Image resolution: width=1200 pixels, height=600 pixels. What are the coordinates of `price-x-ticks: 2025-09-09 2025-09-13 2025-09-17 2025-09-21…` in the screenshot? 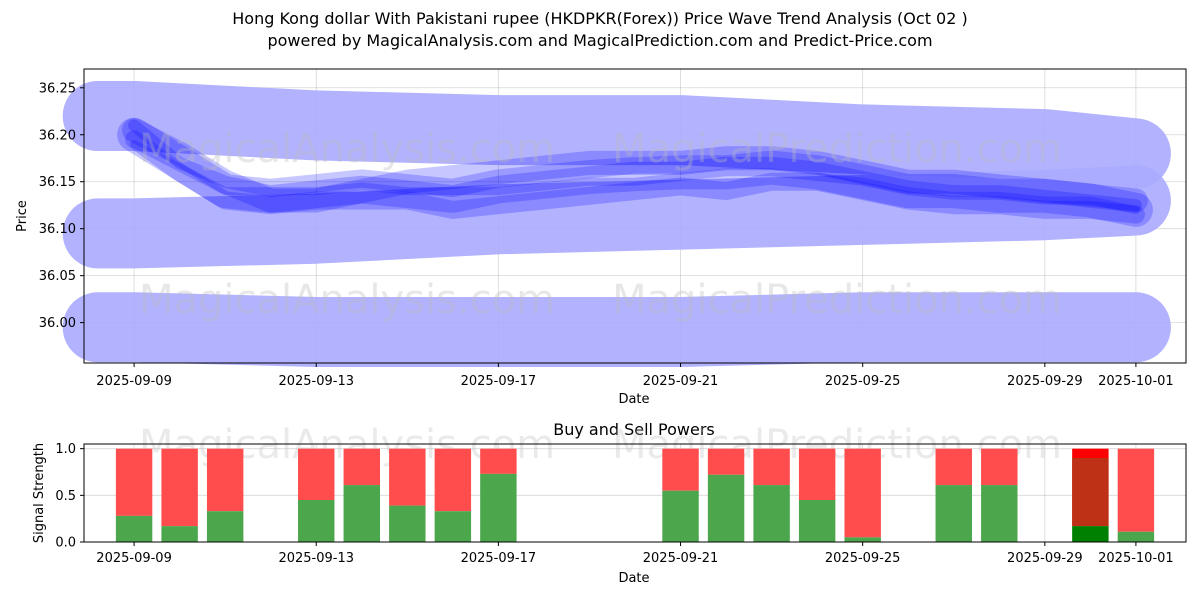 It's located at (635, 376).